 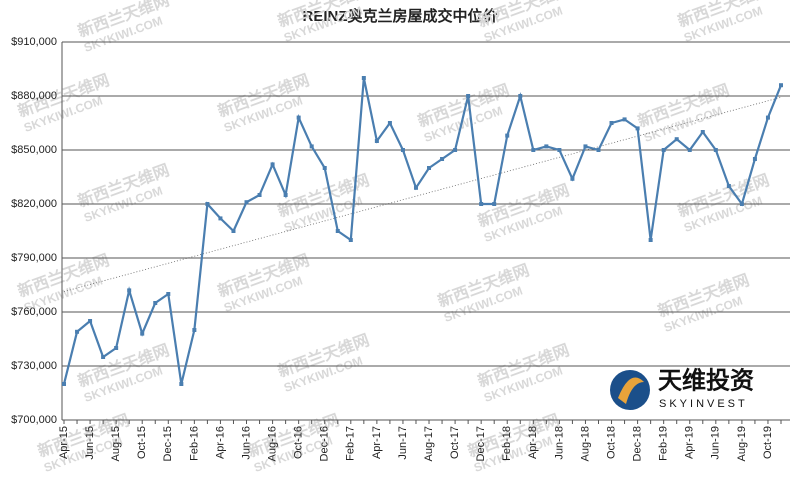 I want to click on x-tick-label: Aug-17, so click(x=429, y=443).